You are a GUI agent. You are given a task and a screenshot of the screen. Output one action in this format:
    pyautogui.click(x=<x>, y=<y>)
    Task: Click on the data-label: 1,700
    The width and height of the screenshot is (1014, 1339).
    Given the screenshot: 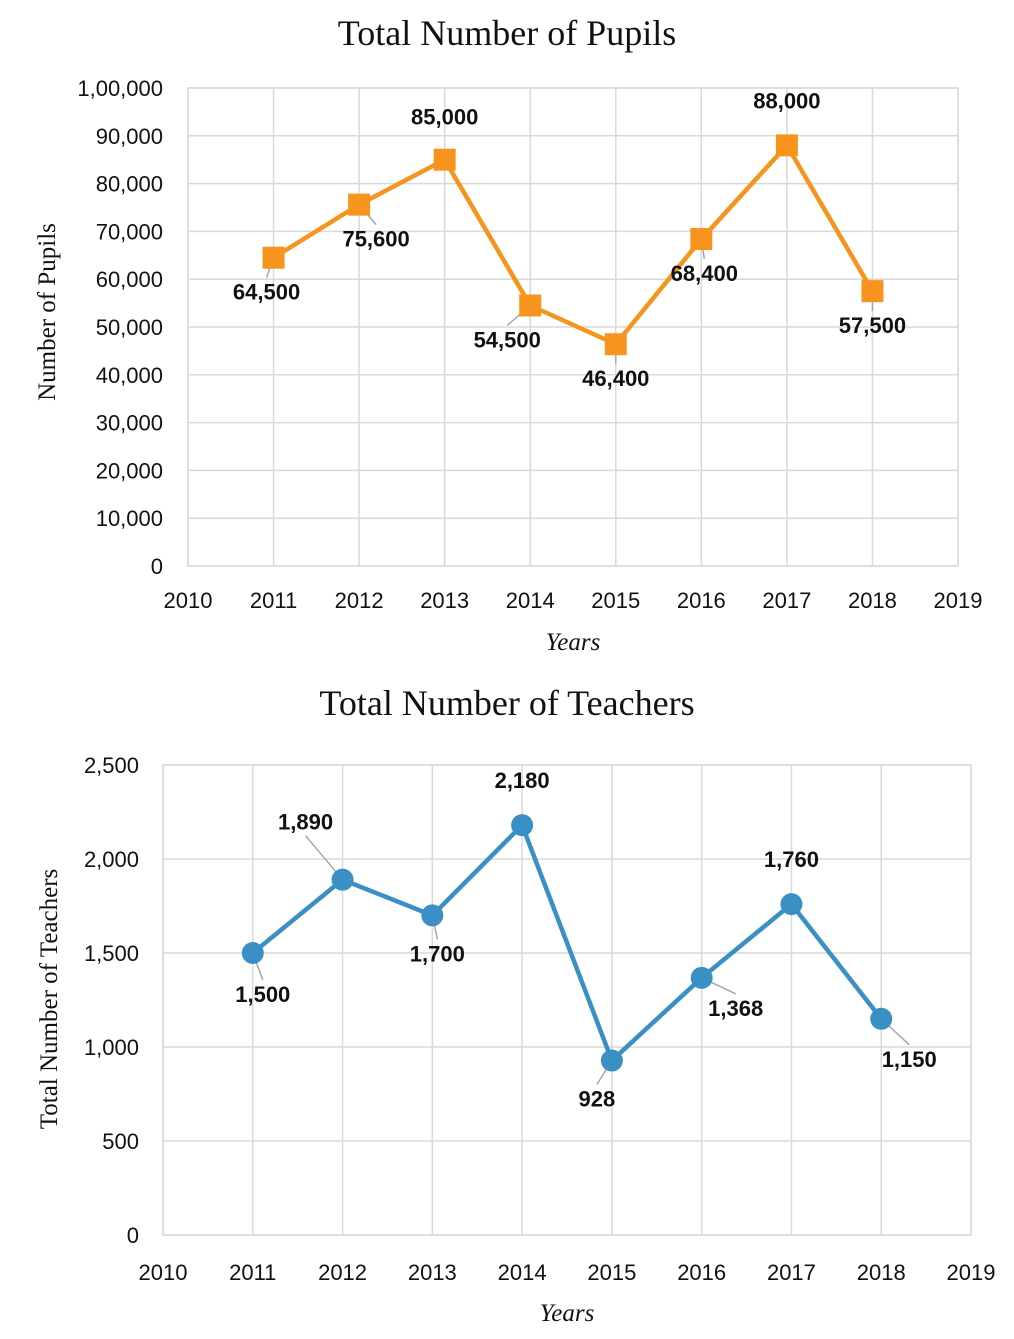 What is the action you would take?
    pyautogui.click(x=437, y=953)
    